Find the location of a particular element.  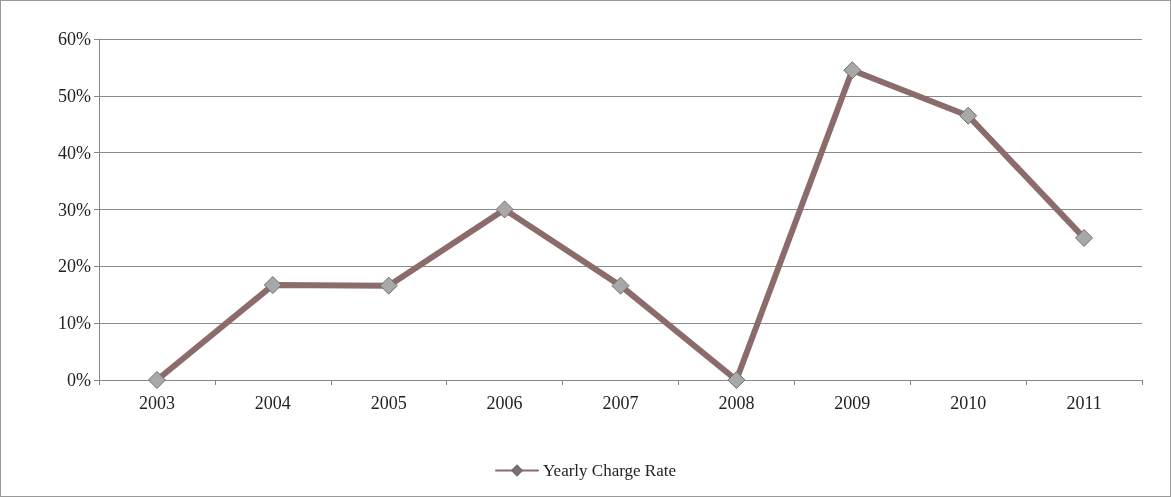

legend-label: Yearly Charge Rate is located at coordinates (610, 470).